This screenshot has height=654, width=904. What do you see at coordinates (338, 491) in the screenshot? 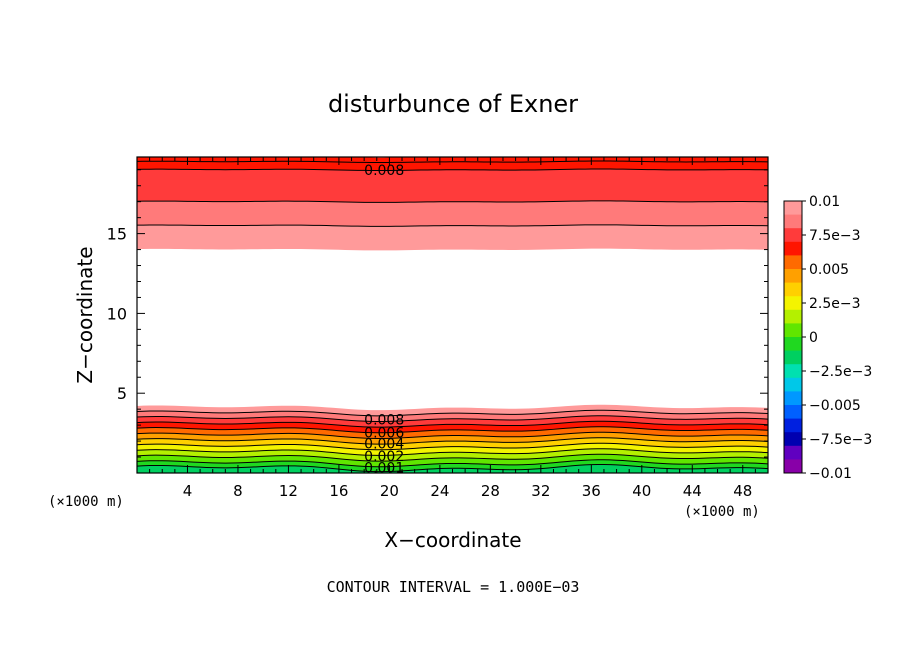
I see `x-tick-label-3: 16` at bounding box center [338, 491].